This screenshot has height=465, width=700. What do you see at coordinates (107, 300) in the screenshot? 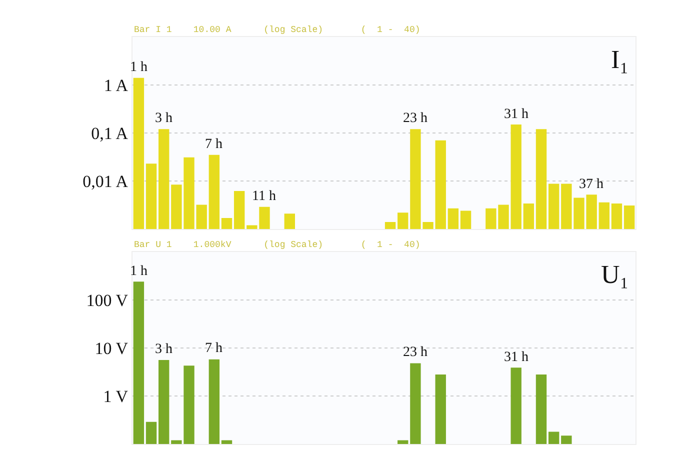
I see `y-tick-label: 100 V` at bounding box center [107, 300].